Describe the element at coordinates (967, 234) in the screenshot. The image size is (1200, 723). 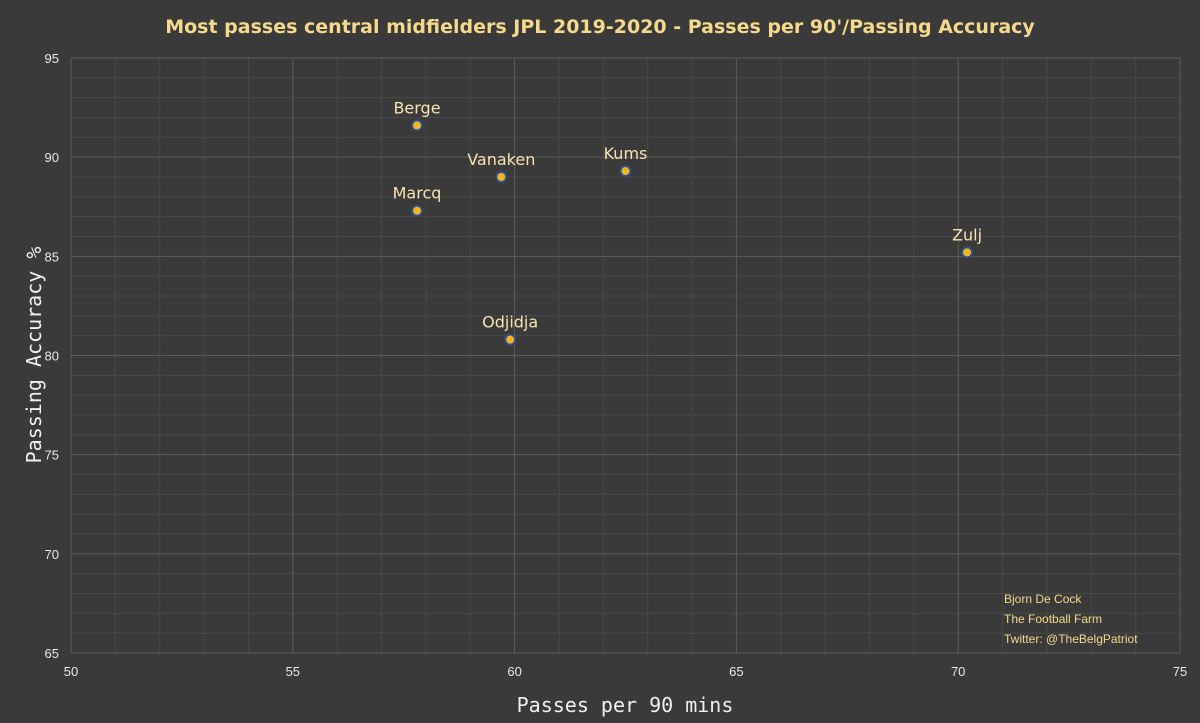
I see `data-point-label: Zulj` at that location.